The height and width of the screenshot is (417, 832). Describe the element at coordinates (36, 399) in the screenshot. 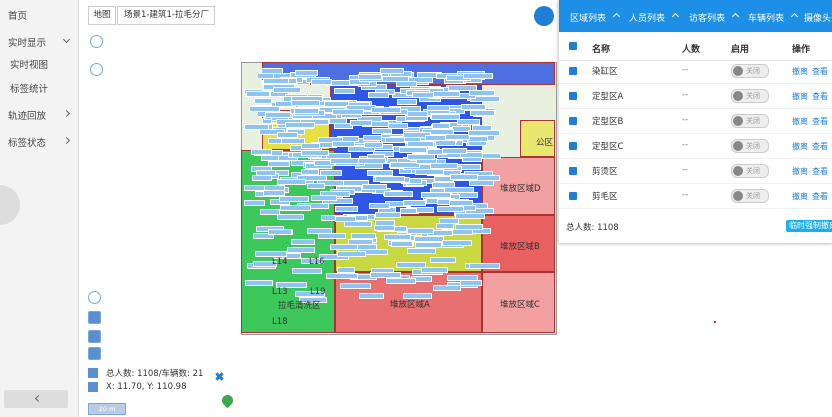

I see `sidebar-toggle` at that location.